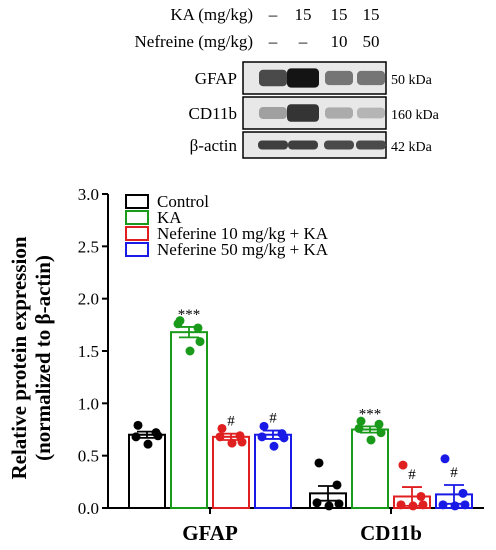  Describe the element at coordinates (88, 403) in the screenshot. I see `y-tick-label: 1.0` at that location.